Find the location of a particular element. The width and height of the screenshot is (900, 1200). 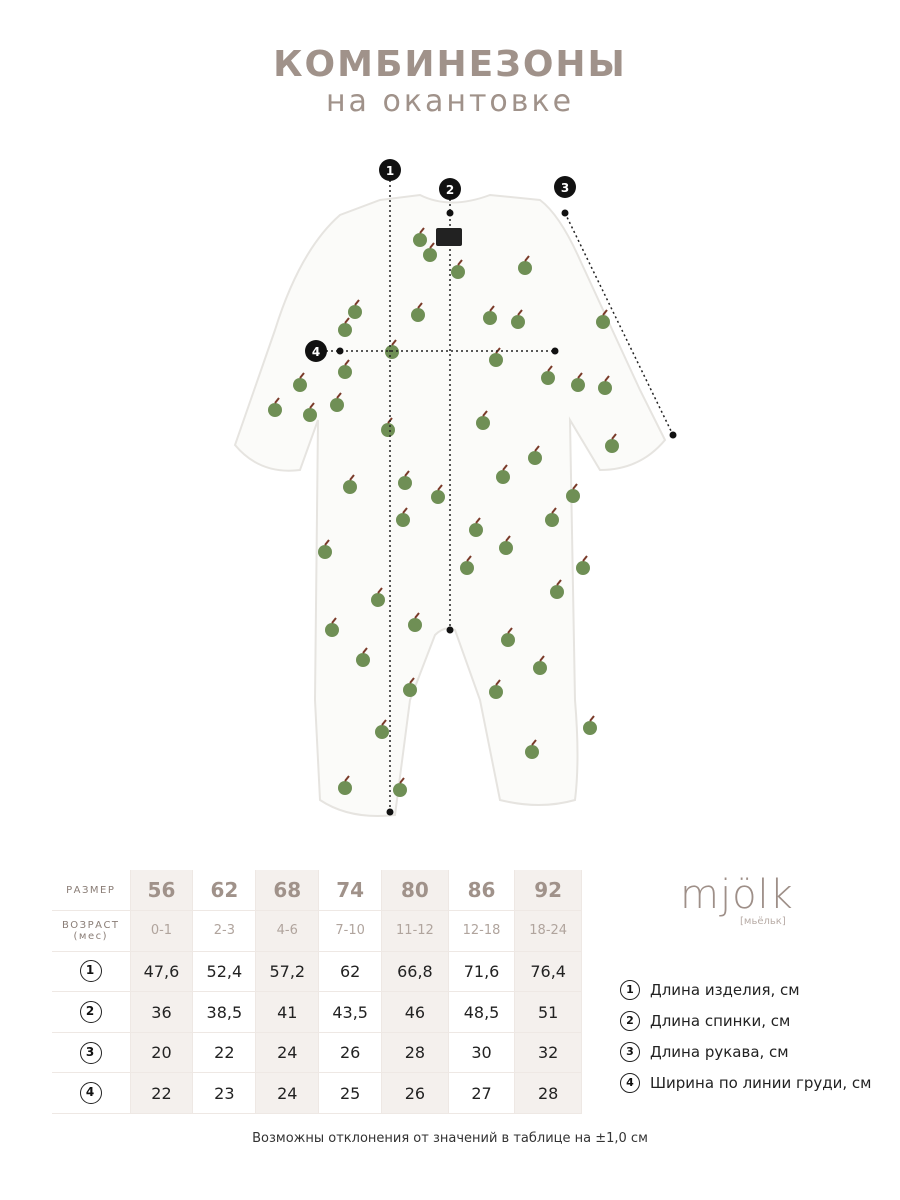

table-cell: 24 is located at coordinates (287, 1093).